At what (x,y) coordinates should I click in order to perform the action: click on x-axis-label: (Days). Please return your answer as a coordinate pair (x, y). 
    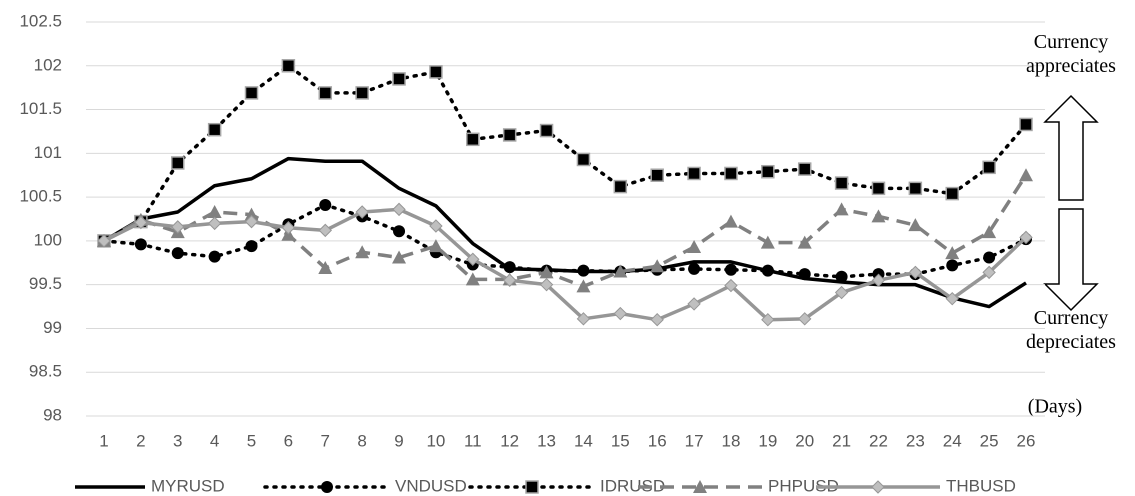
    Looking at the image, I should click on (1055, 407).